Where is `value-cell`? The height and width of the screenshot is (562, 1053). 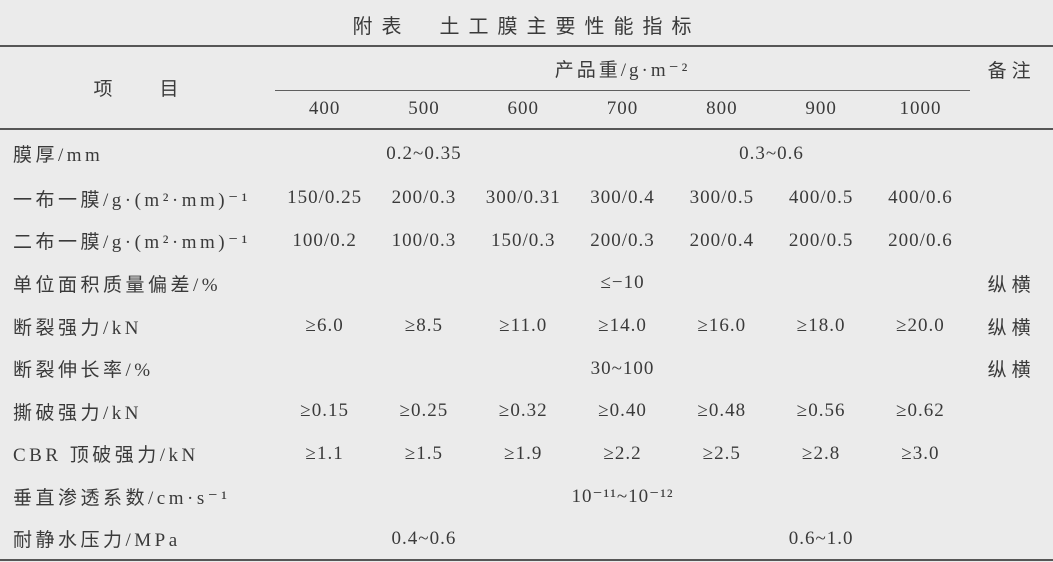 value-cell is located at coordinates (622, 539).